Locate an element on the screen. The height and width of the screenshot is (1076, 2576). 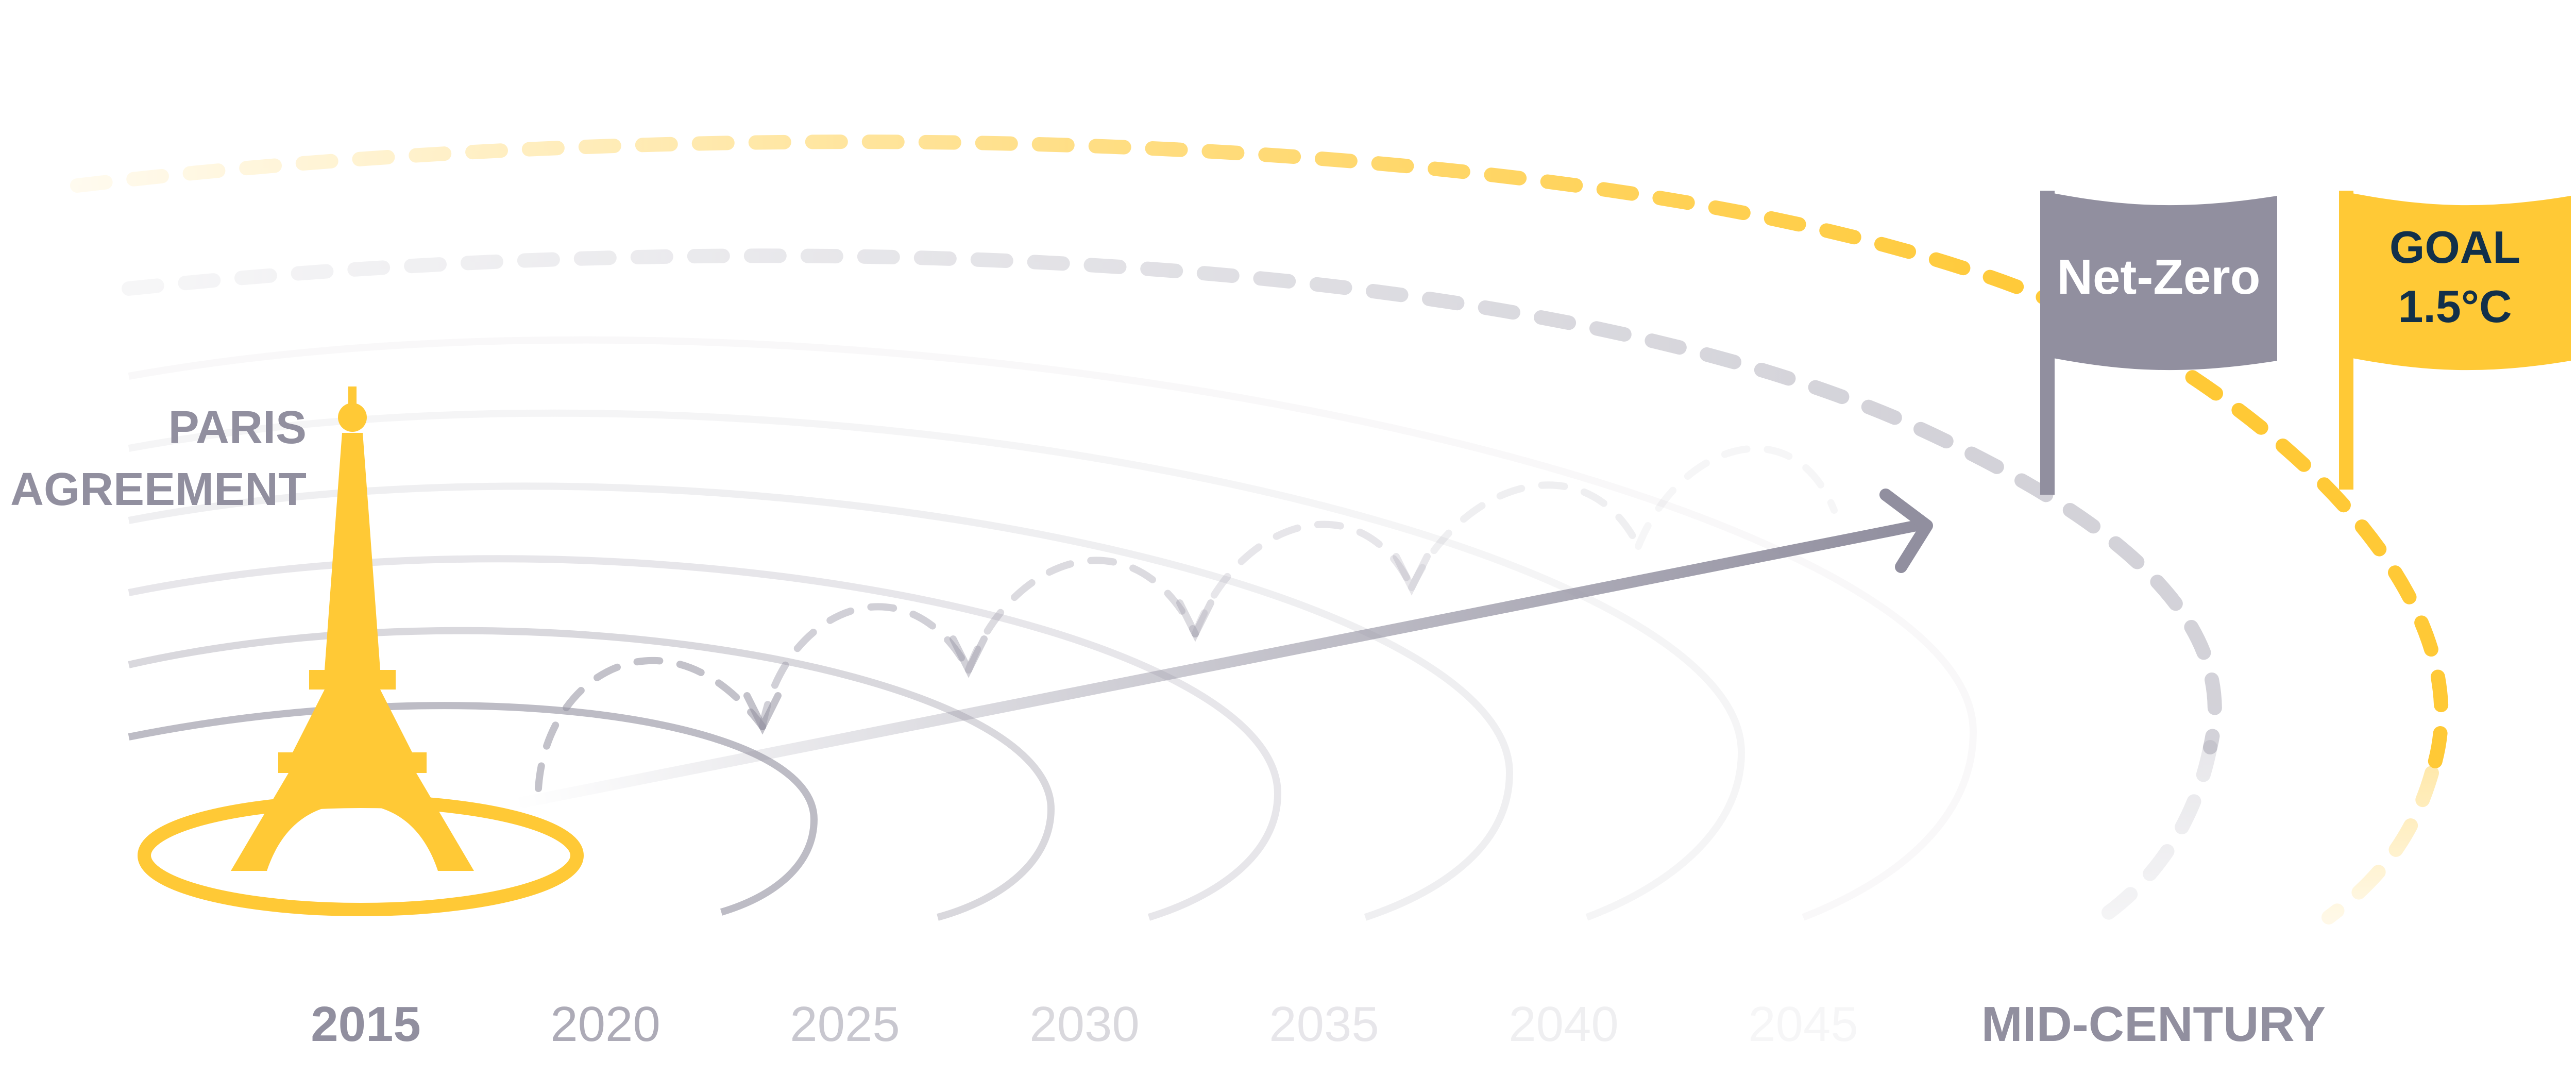
title-line-1: PARIS is located at coordinates (237, 428).